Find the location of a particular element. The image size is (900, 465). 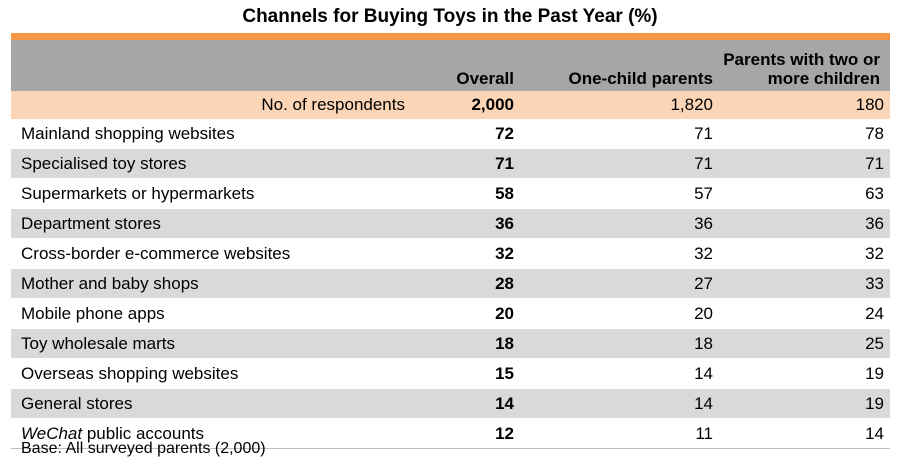

table-row: General stores 14 14 19 is located at coordinates (450, 403).